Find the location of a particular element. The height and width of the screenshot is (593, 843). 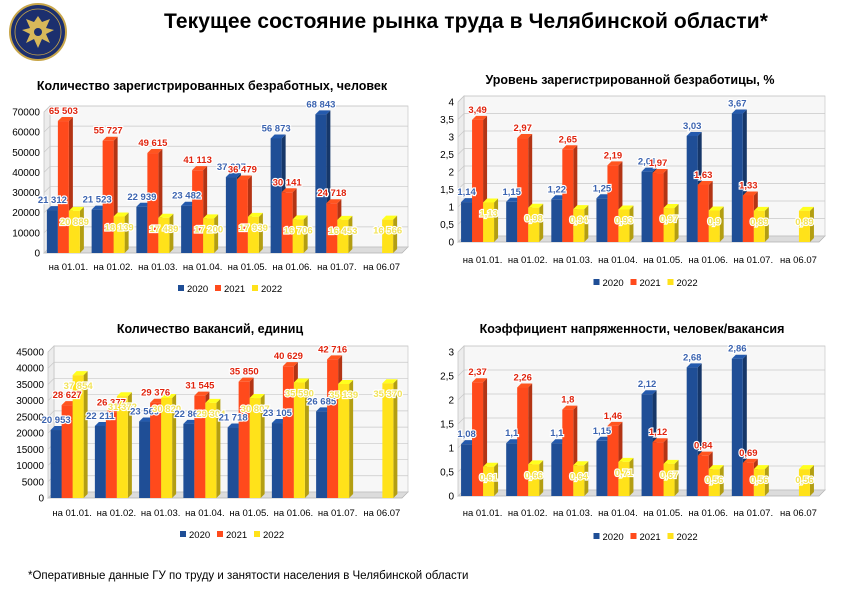

data-label-2021: 1,63 is located at coordinates (703, 175).